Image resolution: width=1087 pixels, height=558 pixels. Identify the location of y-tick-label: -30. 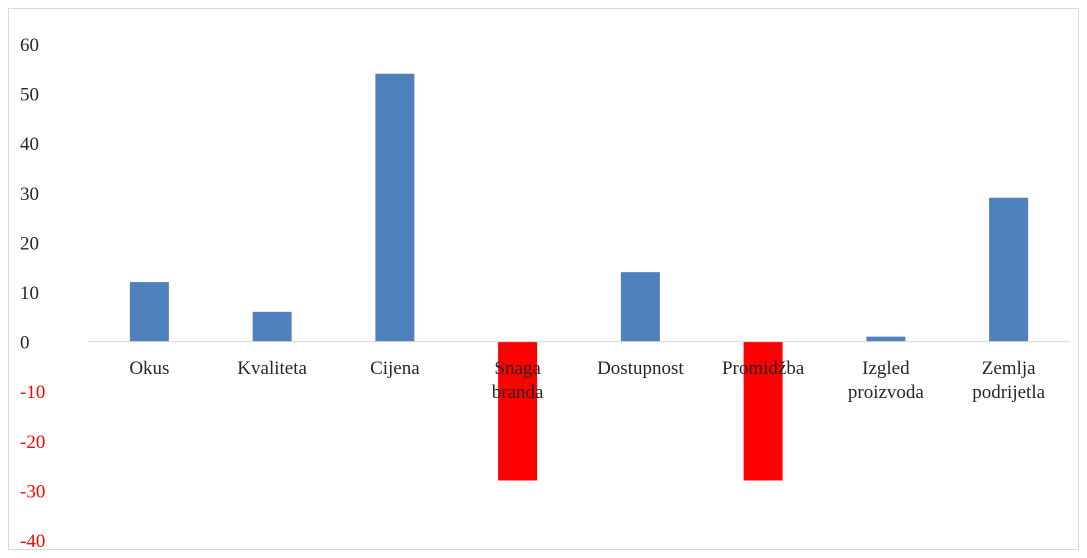
(32, 491).